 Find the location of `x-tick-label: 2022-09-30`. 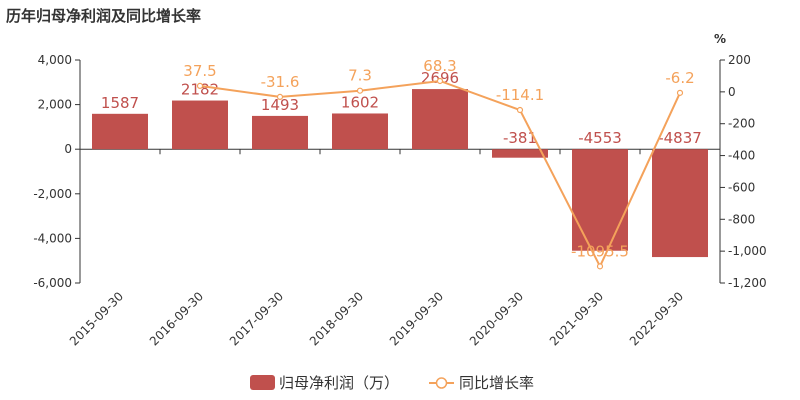

x-tick-label: 2022-09-30 is located at coordinates (656, 318).